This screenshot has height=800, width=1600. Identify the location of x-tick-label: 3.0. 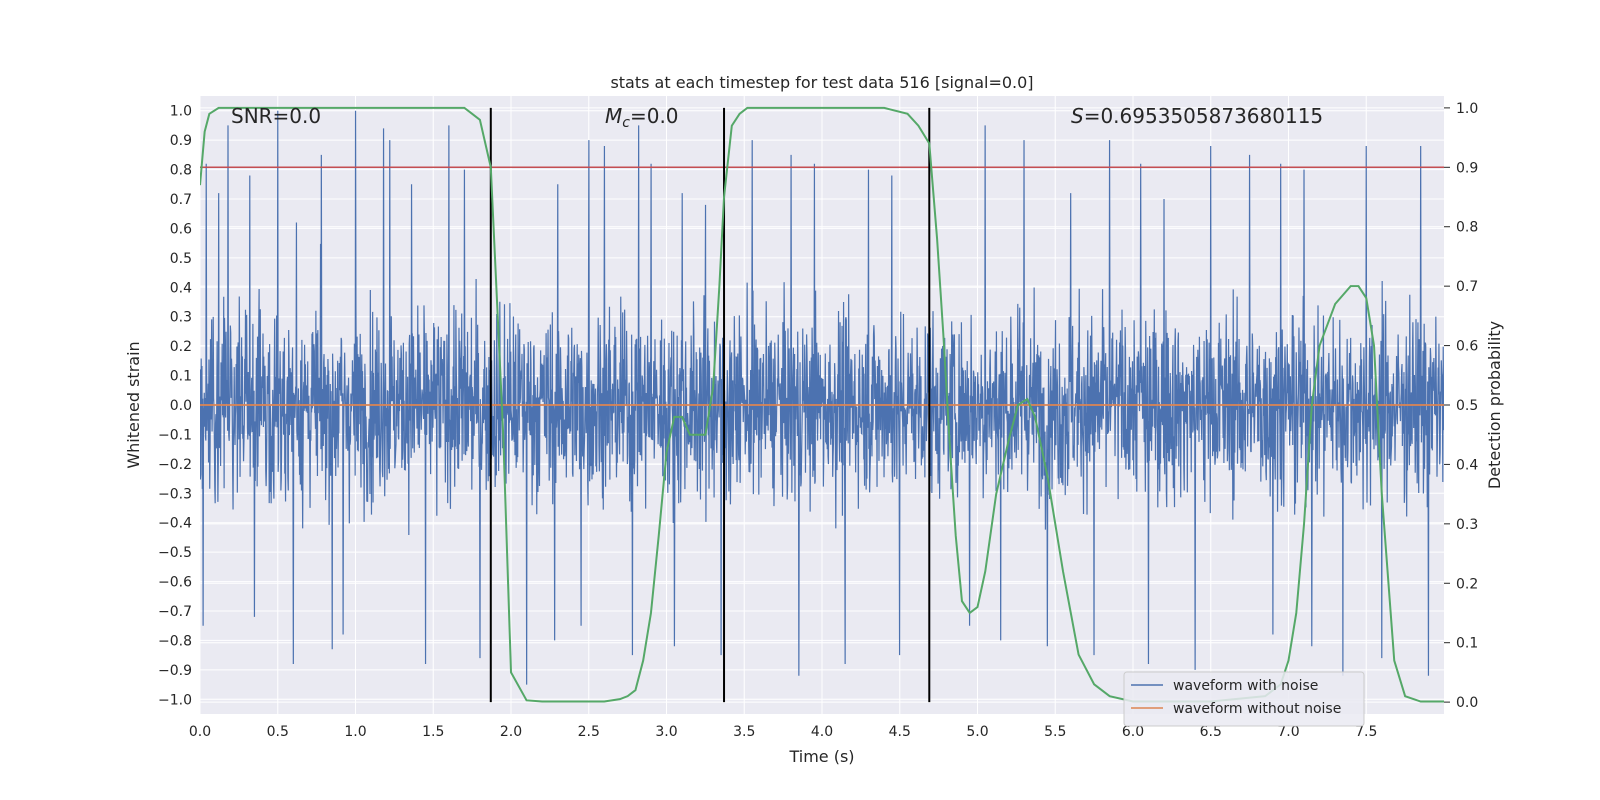
(666, 732).